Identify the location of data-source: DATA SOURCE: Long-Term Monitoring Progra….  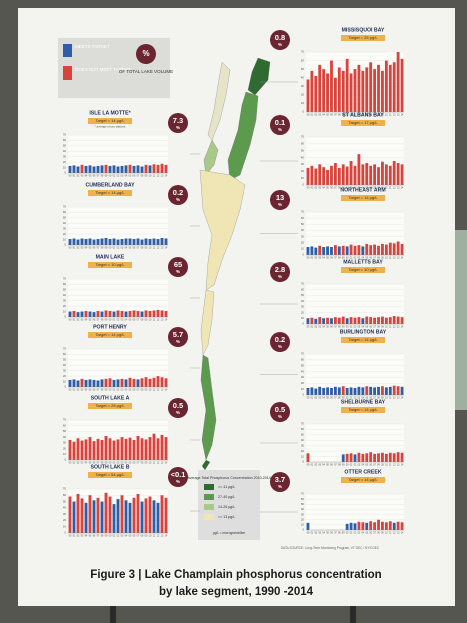
(330, 548).